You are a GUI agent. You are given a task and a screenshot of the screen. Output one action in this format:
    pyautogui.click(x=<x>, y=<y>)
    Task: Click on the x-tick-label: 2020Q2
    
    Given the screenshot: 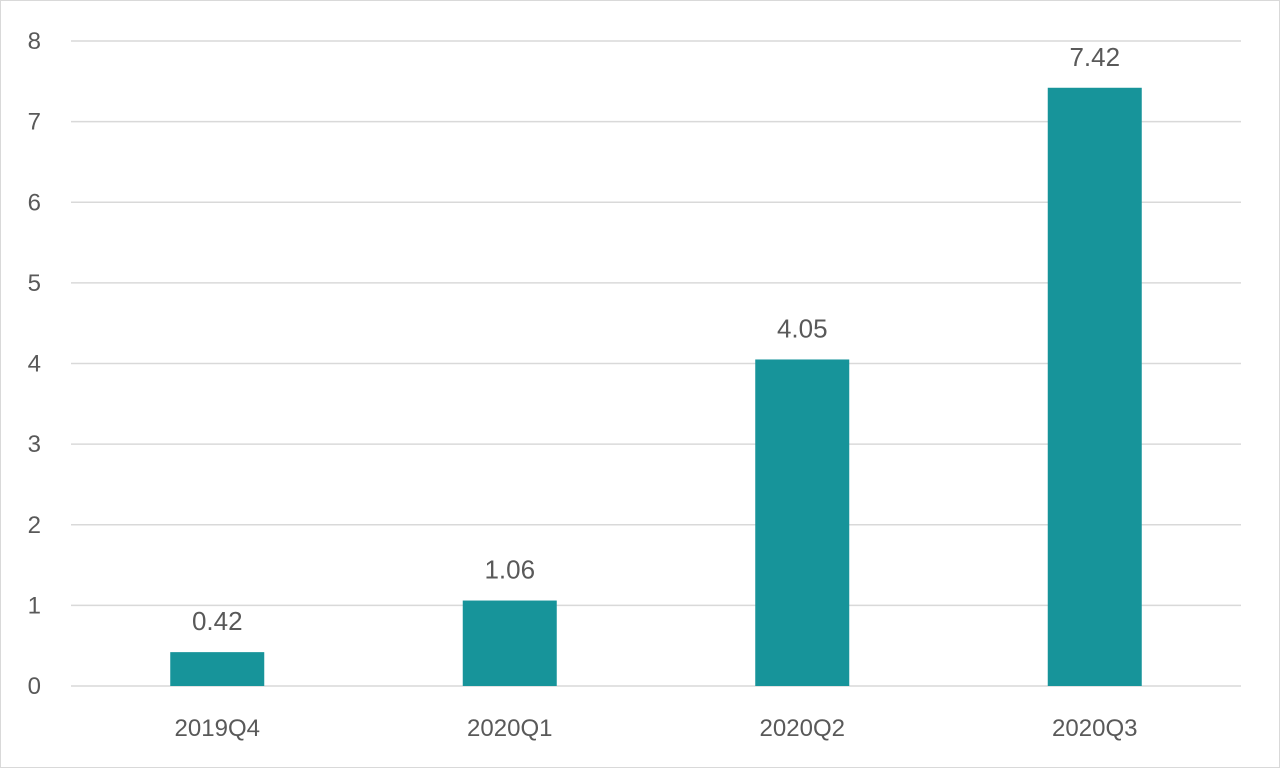 What is the action you would take?
    pyautogui.click(x=802, y=728)
    